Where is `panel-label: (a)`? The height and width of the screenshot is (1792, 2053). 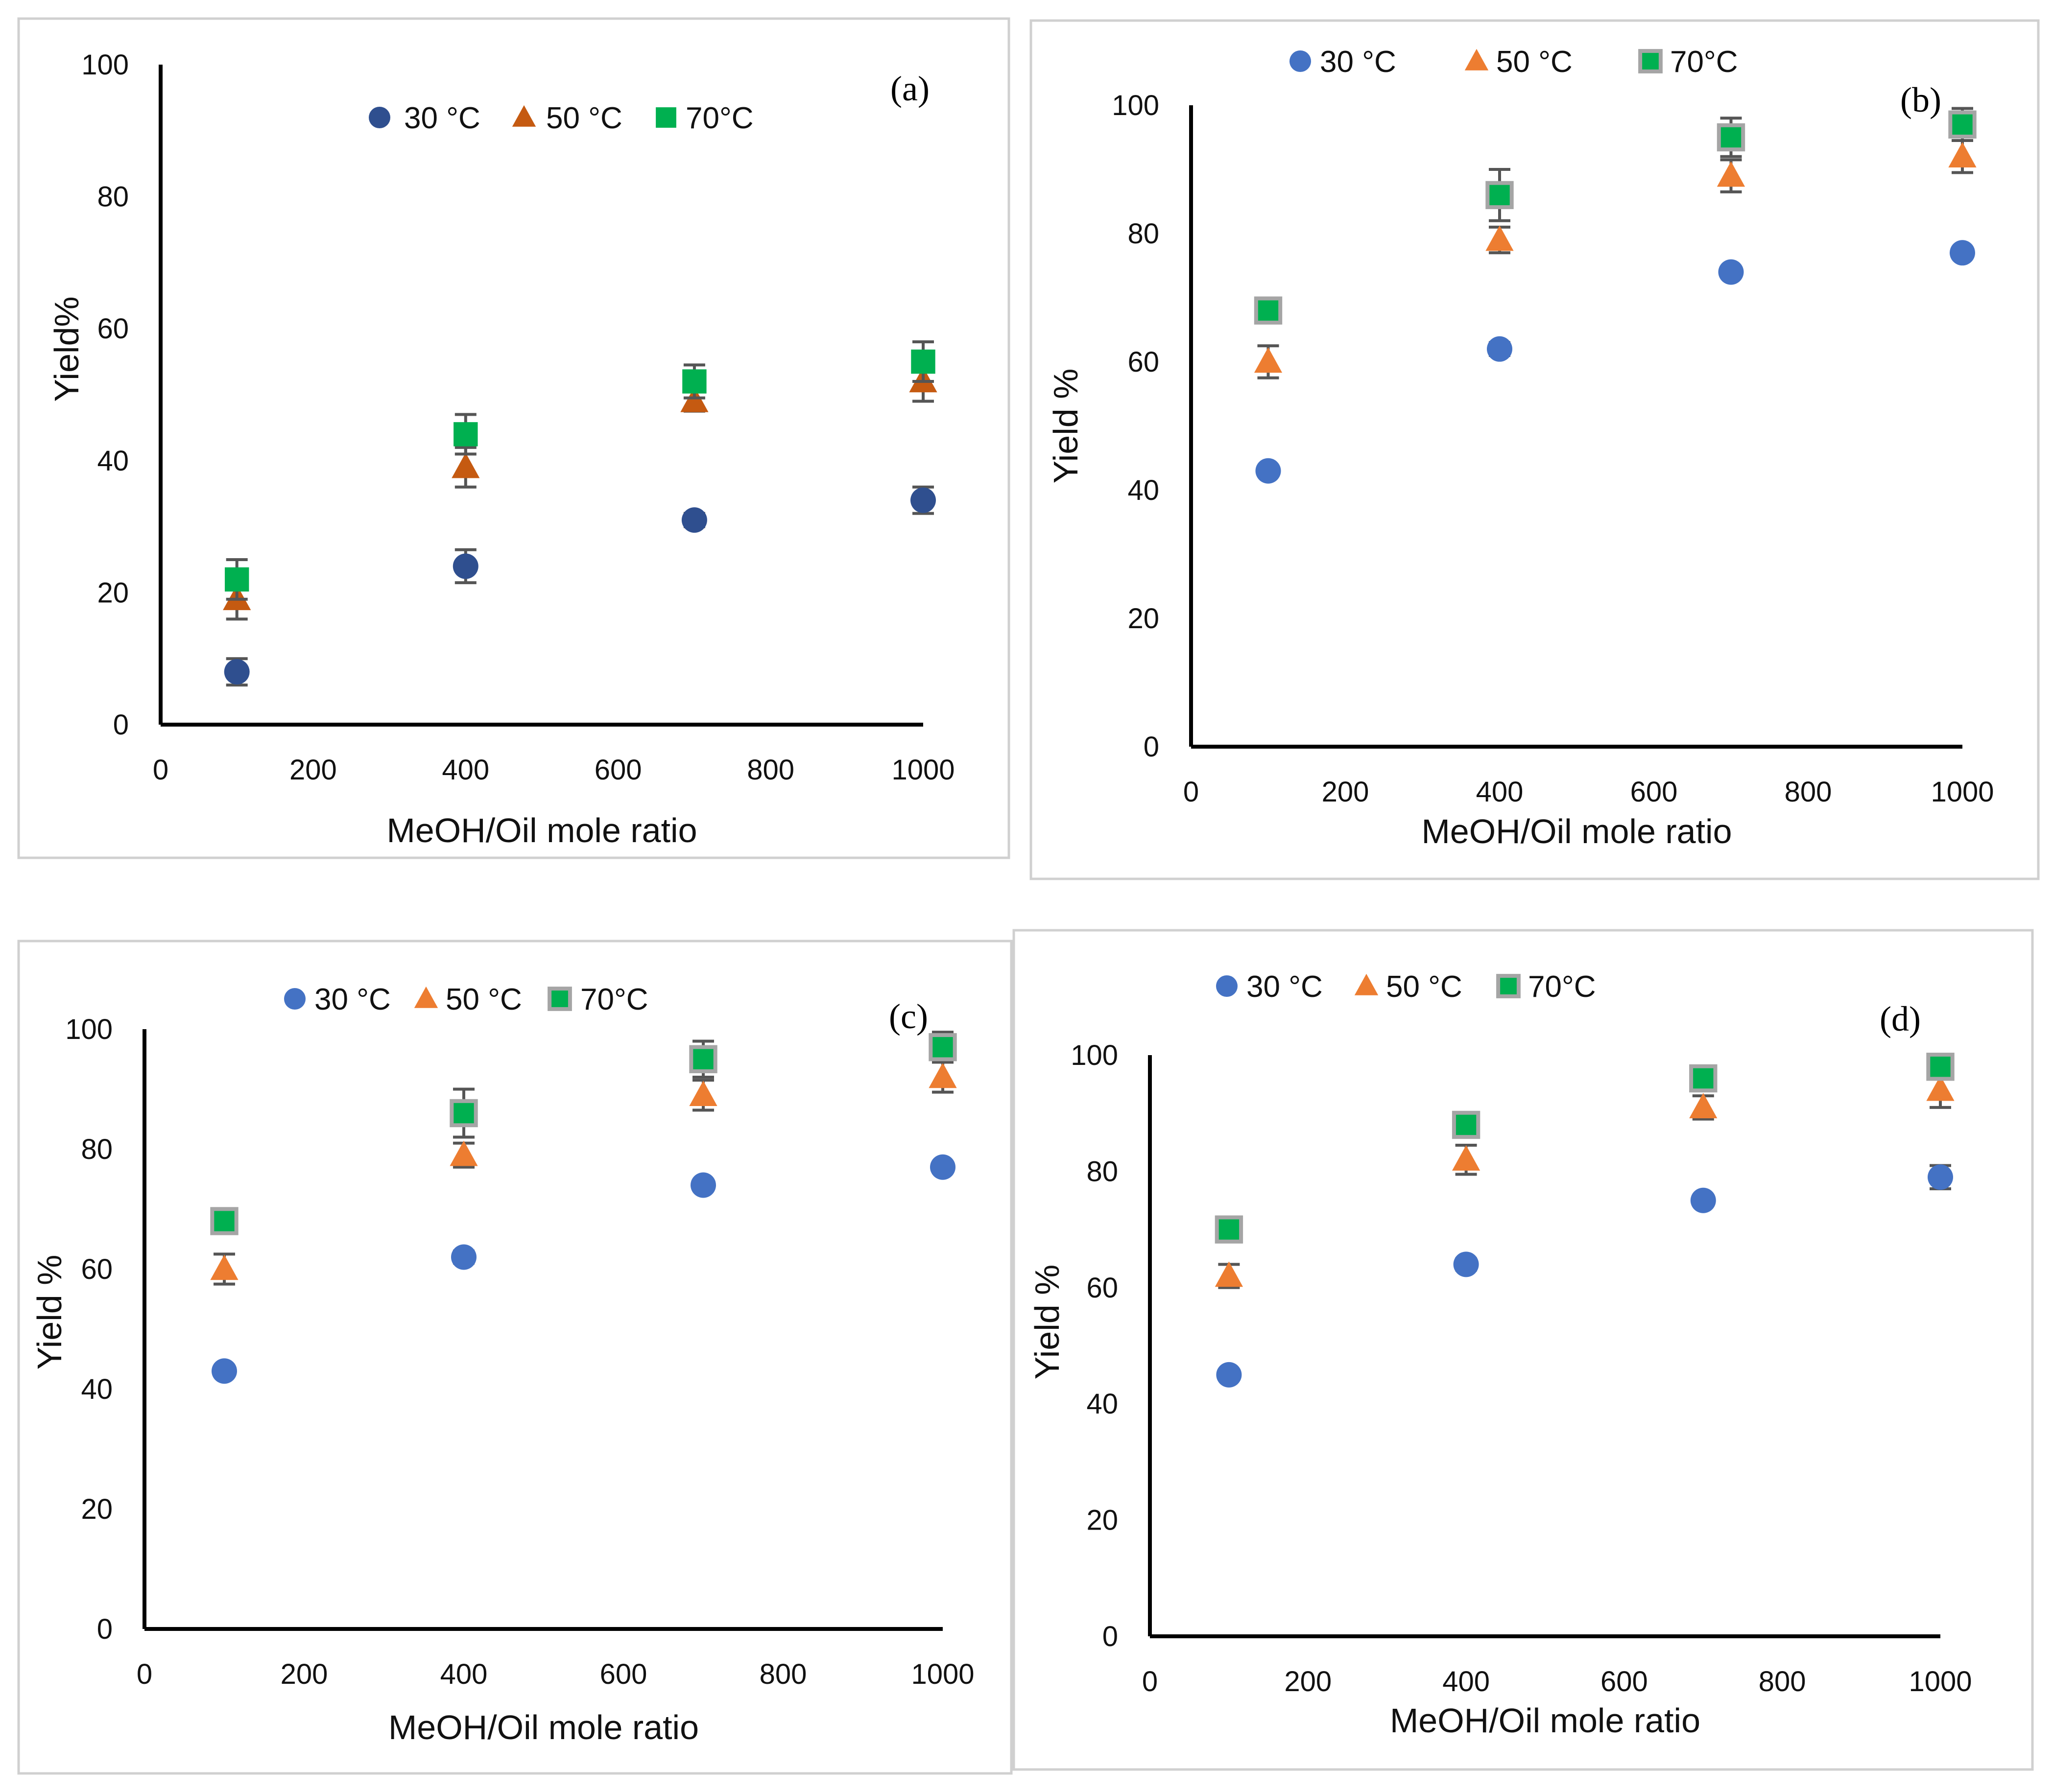 panel-label: (a) is located at coordinates (910, 88).